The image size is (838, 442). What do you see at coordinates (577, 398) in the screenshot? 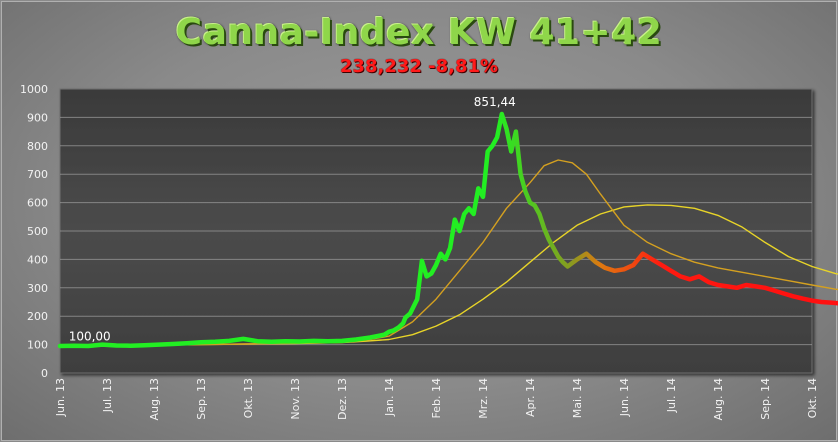
I see `x-tick-label: Mai. 14` at bounding box center [577, 398].